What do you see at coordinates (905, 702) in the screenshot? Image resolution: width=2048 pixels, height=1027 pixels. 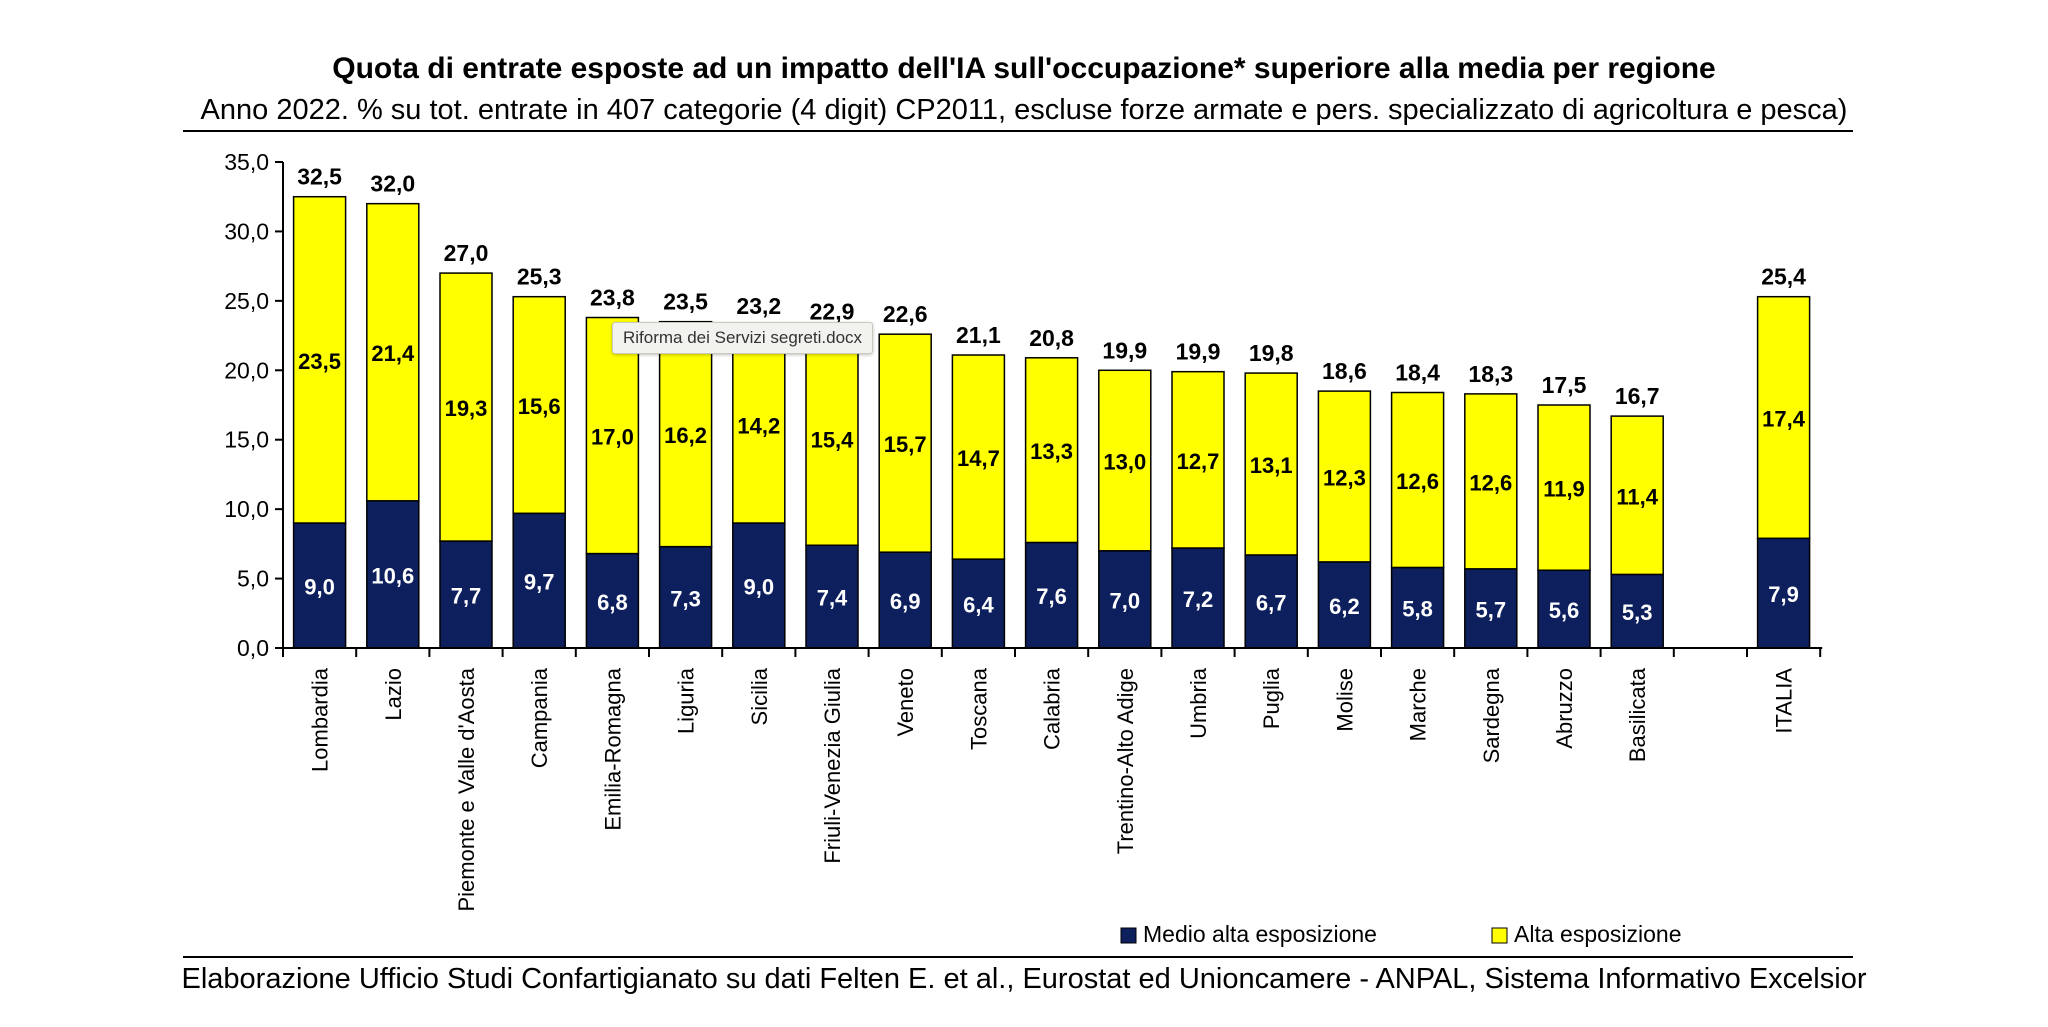 I see `x-category-label: Veneto` at bounding box center [905, 702].